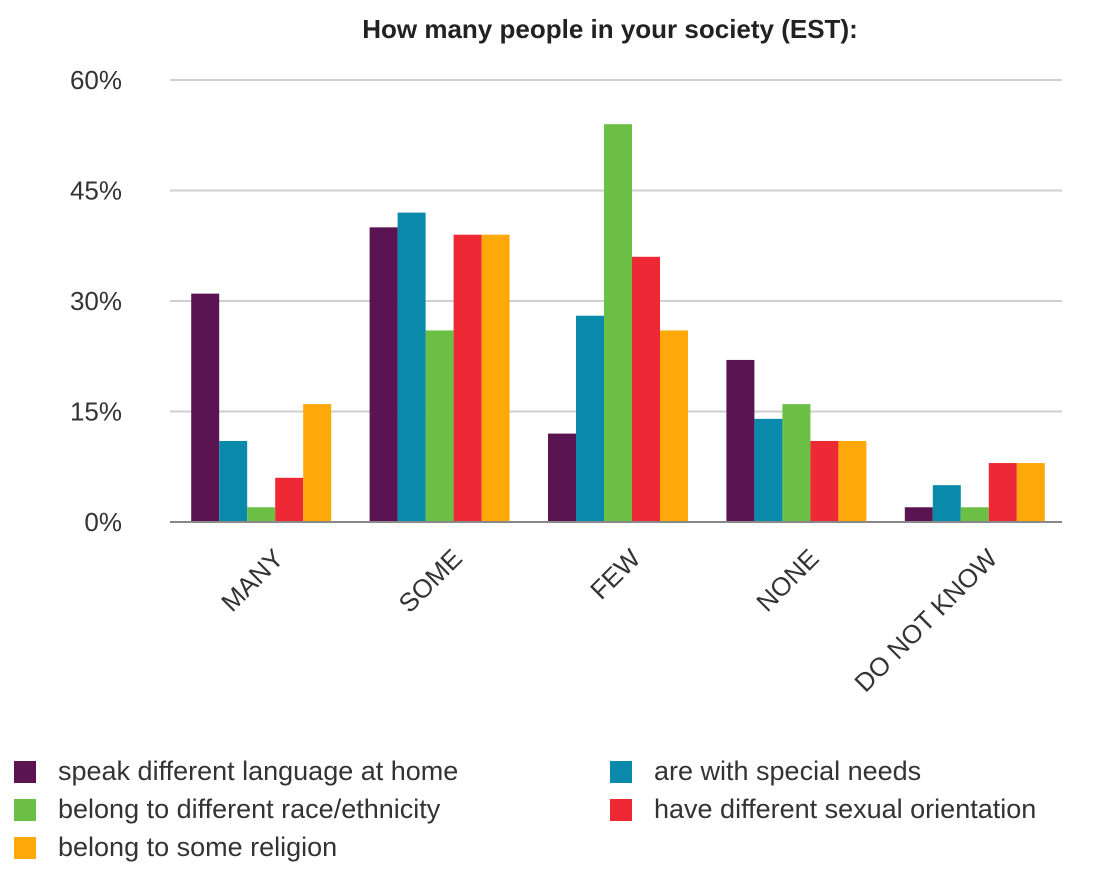 This screenshot has width=1120, height=882. What do you see at coordinates (429, 580) in the screenshot?
I see `x-tick-label: SOME` at bounding box center [429, 580].